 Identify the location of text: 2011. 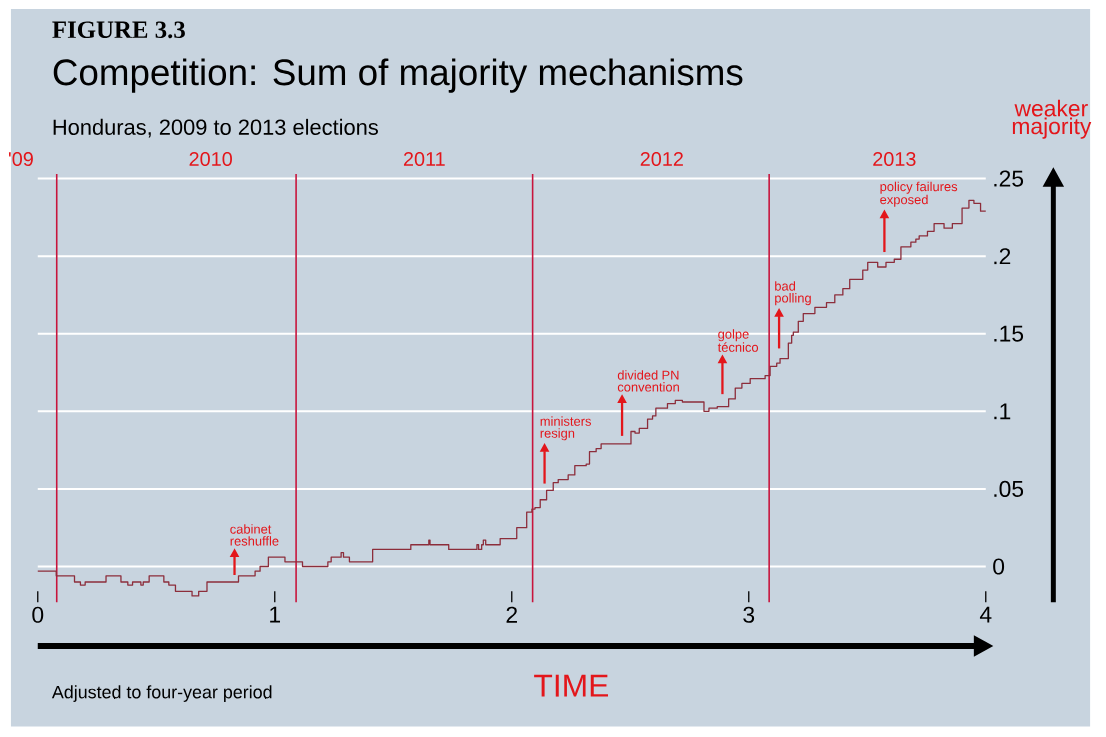
(424, 158).